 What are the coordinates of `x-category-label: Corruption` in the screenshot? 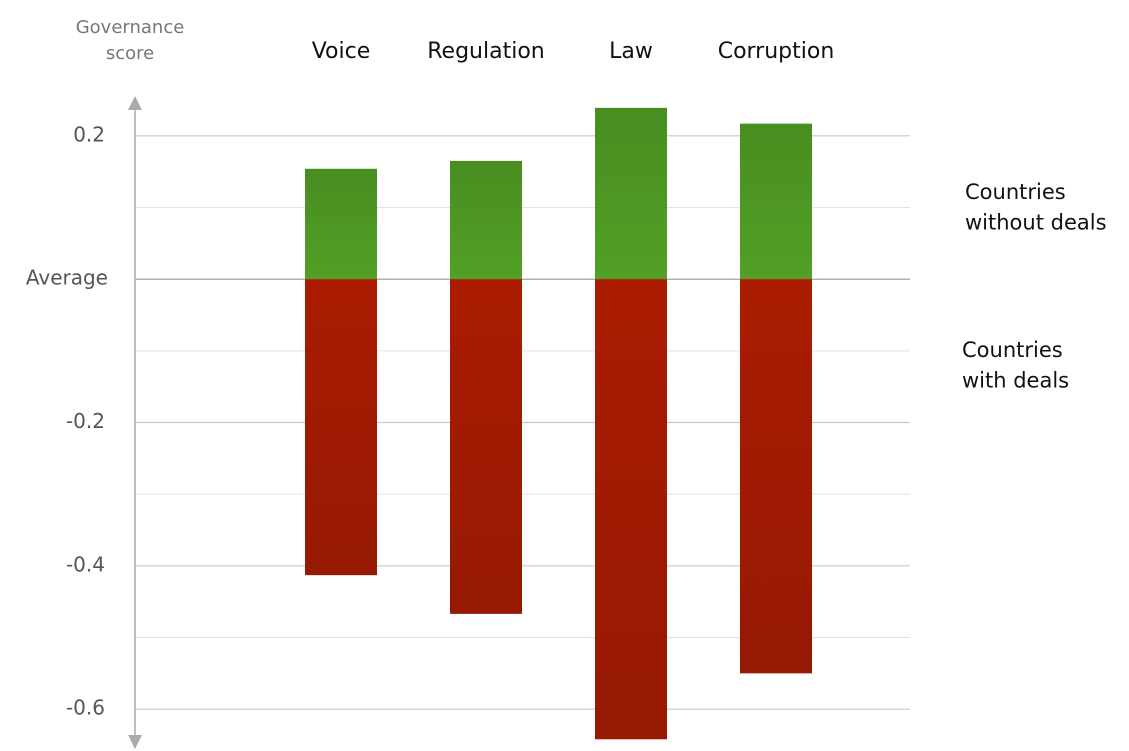 It's located at (776, 51).